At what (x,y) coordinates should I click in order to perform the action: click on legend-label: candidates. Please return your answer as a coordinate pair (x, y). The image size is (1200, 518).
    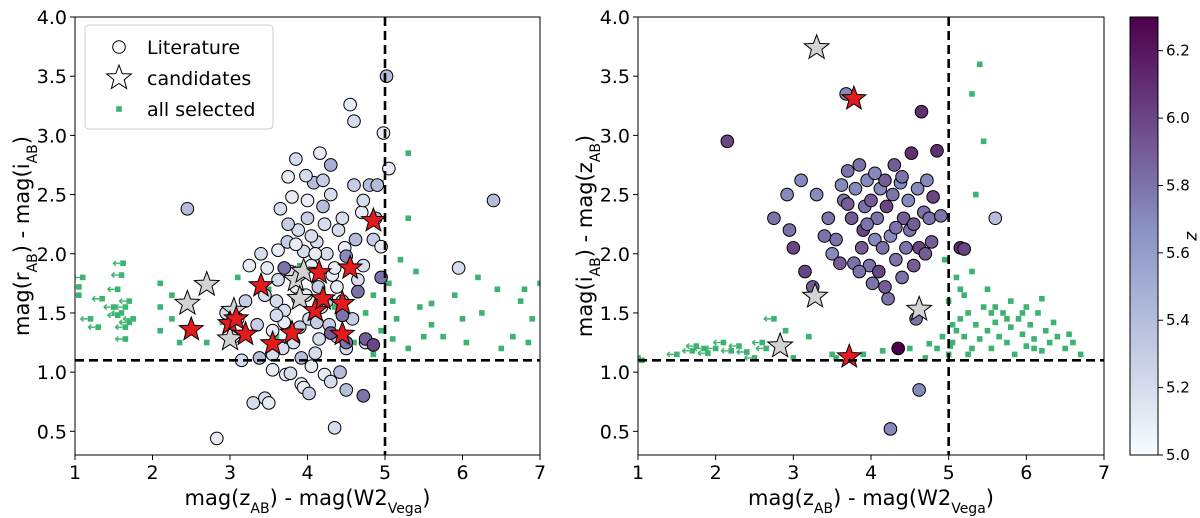
    Looking at the image, I should click on (199, 79).